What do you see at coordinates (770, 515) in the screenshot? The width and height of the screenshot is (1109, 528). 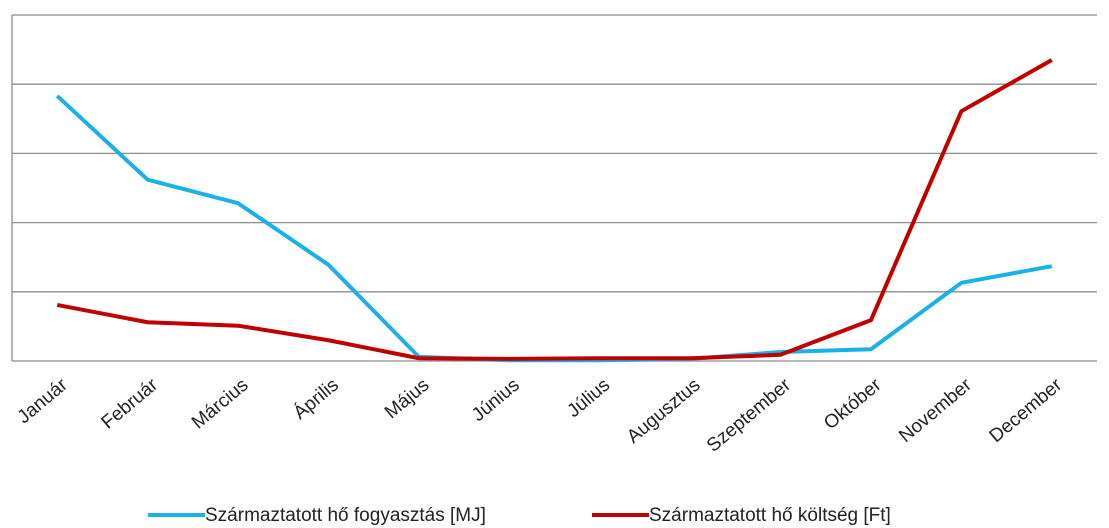 I see `legend-label: Származtatott hő költség [Ft]` at bounding box center [770, 515].